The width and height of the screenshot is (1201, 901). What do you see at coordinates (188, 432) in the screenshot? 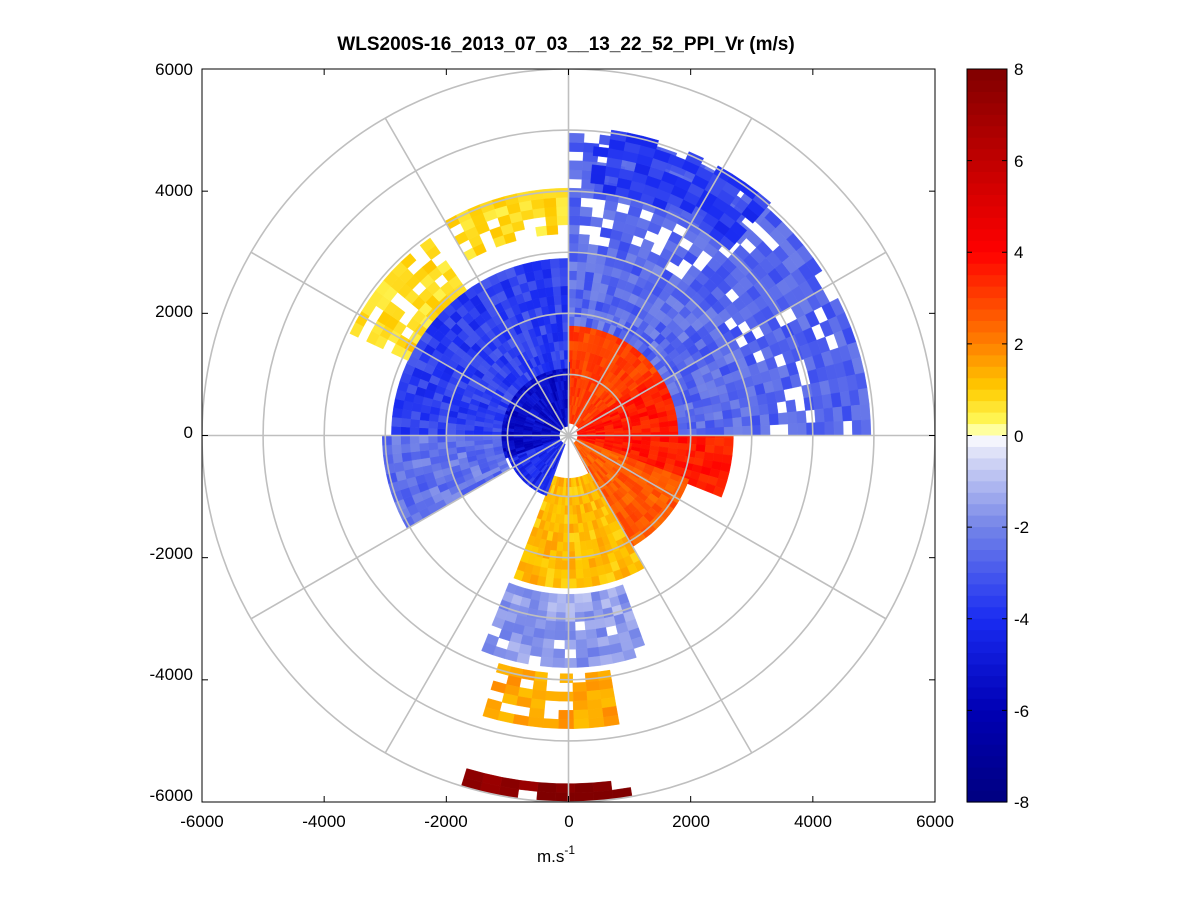
I see `y-tick-label: 0` at bounding box center [188, 432].